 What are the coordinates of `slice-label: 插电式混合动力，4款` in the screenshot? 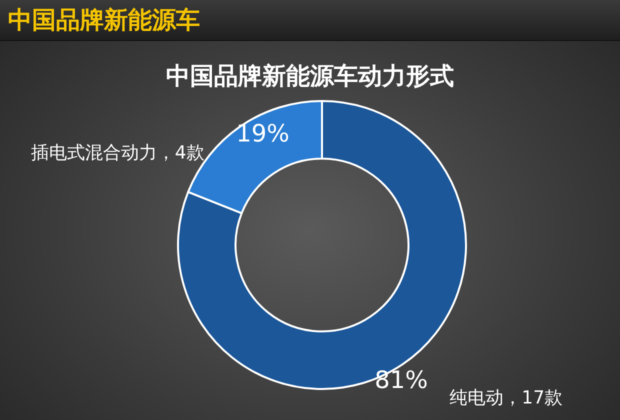 It's located at (117, 153).